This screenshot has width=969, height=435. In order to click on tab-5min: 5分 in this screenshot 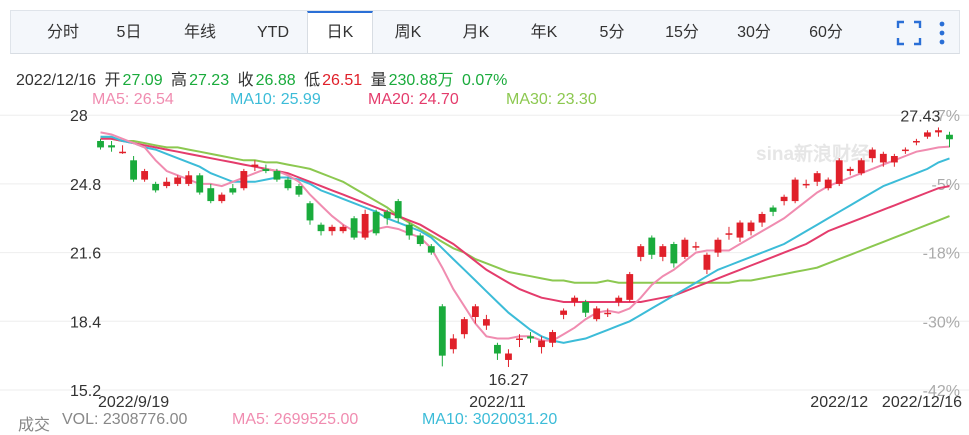, I will do `click(612, 32)`.